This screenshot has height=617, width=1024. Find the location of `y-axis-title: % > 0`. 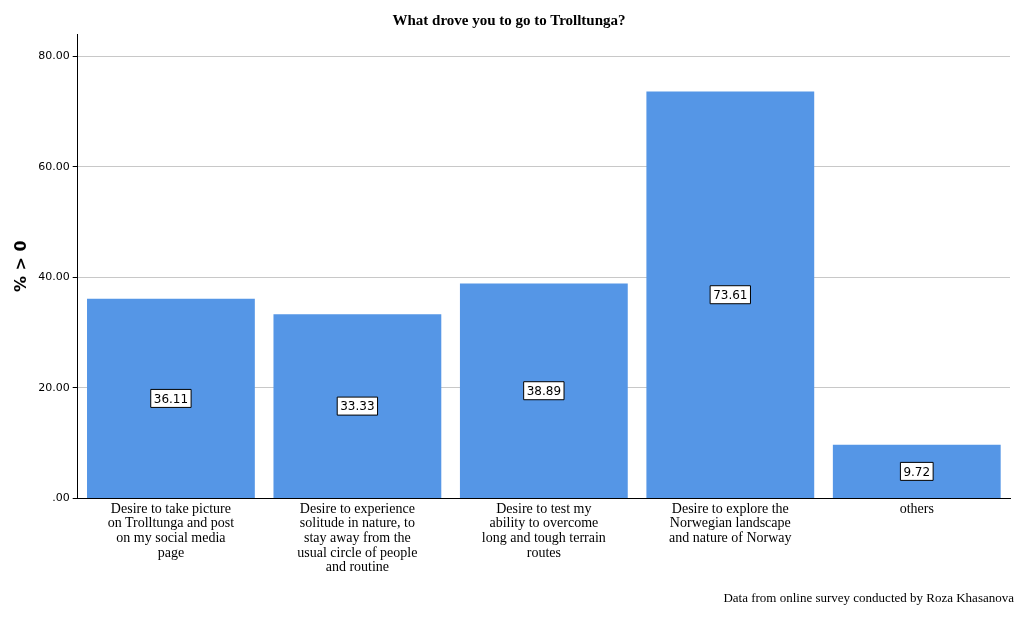

y-axis-title: % > 0 is located at coordinates (20, 266).